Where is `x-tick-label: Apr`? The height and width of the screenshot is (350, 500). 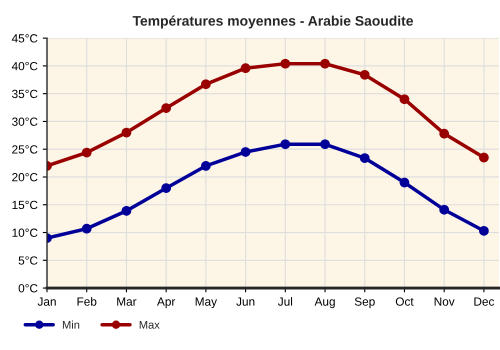
x-tick-label: Apr is located at coordinates (166, 303).